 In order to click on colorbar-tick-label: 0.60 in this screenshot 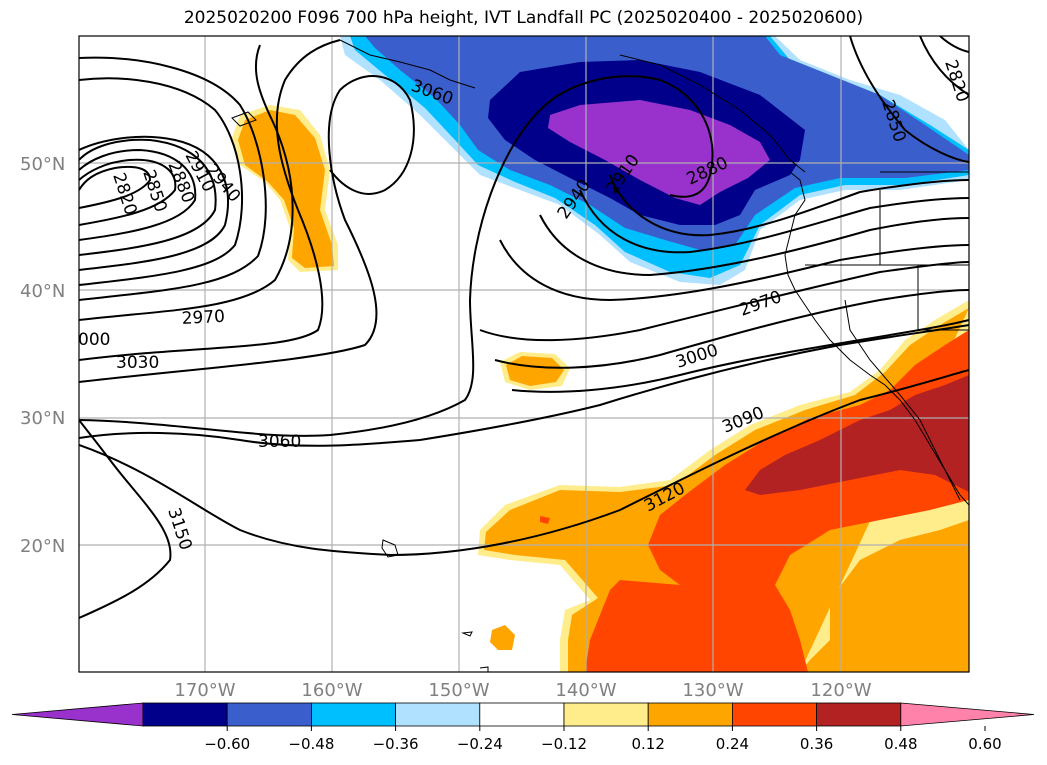, I will do `click(984, 744)`.